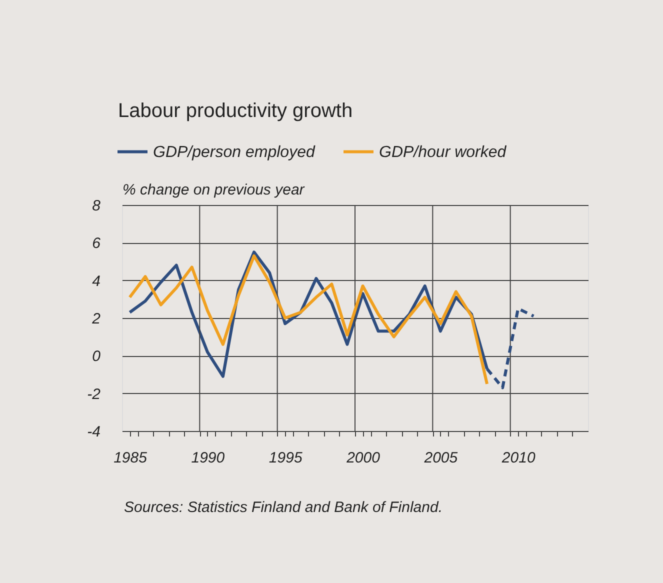  I want to click on x-tick-label: 2005, so click(440, 458).